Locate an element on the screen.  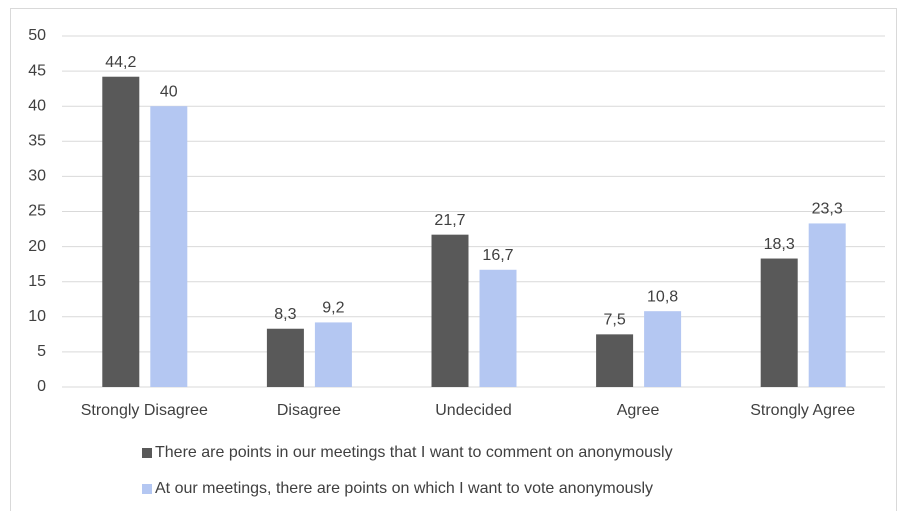
data-label: 18,3 is located at coordinates (779, 244).